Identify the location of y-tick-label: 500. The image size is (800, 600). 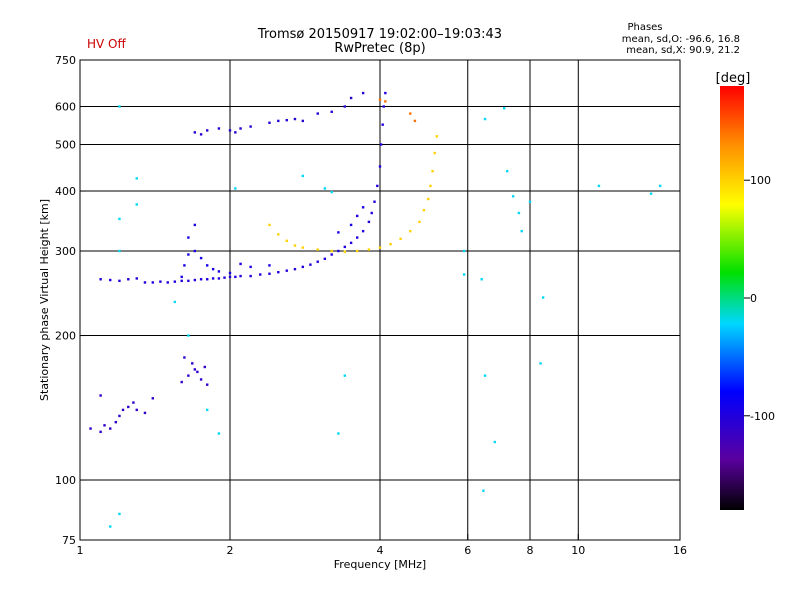
(65, 145).